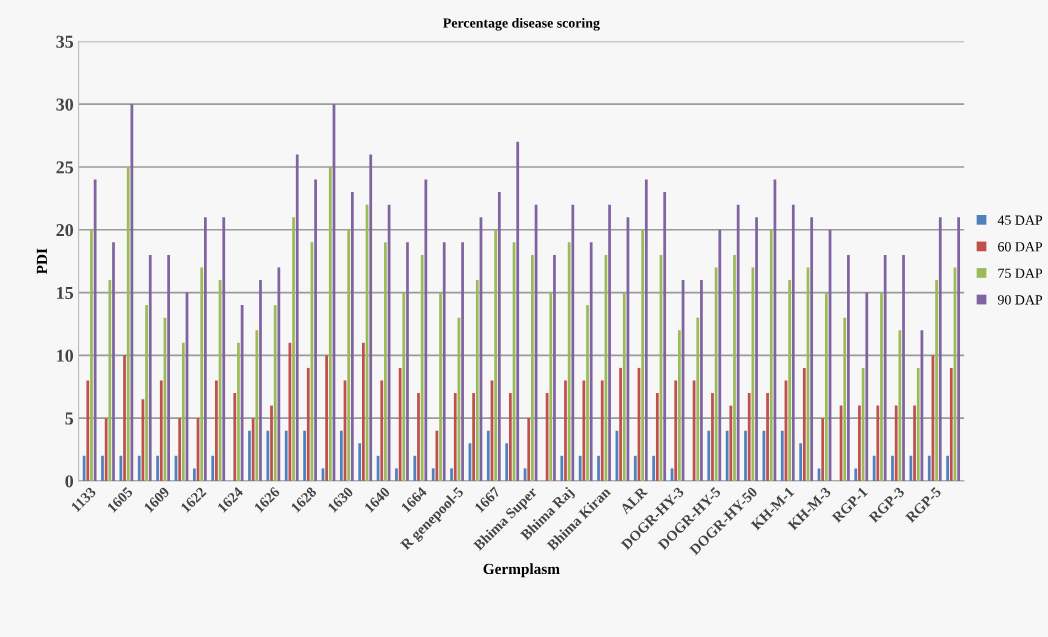 The height and width of the screenshot is (637, 1048). What do you see at coordinates (1020, 247) in the screenshot?
I see `legend-label: 60 DAP` at bounding box center [1020, 247].